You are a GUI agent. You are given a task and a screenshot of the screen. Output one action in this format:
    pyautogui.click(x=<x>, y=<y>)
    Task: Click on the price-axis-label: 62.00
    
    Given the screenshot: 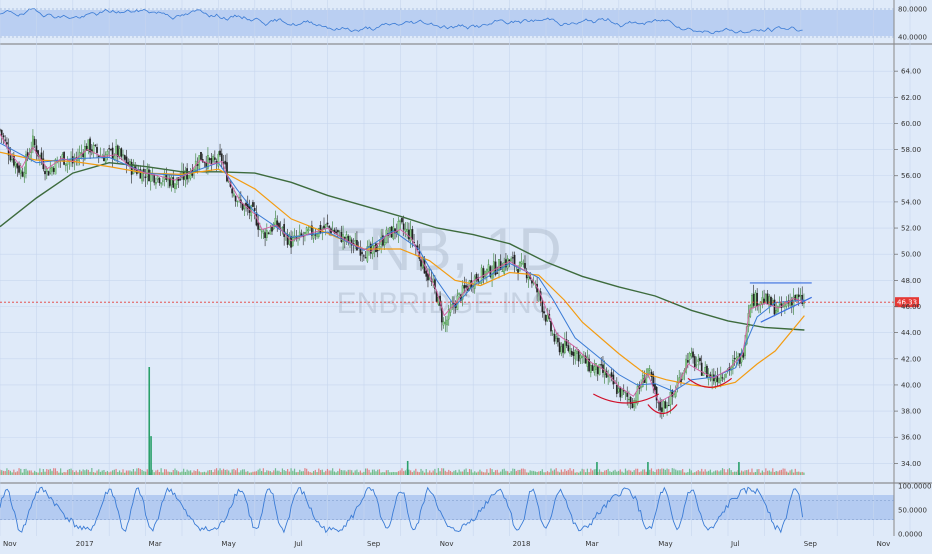 What is the action you would take?
    pyautogui.click(x=911, y=98)
    